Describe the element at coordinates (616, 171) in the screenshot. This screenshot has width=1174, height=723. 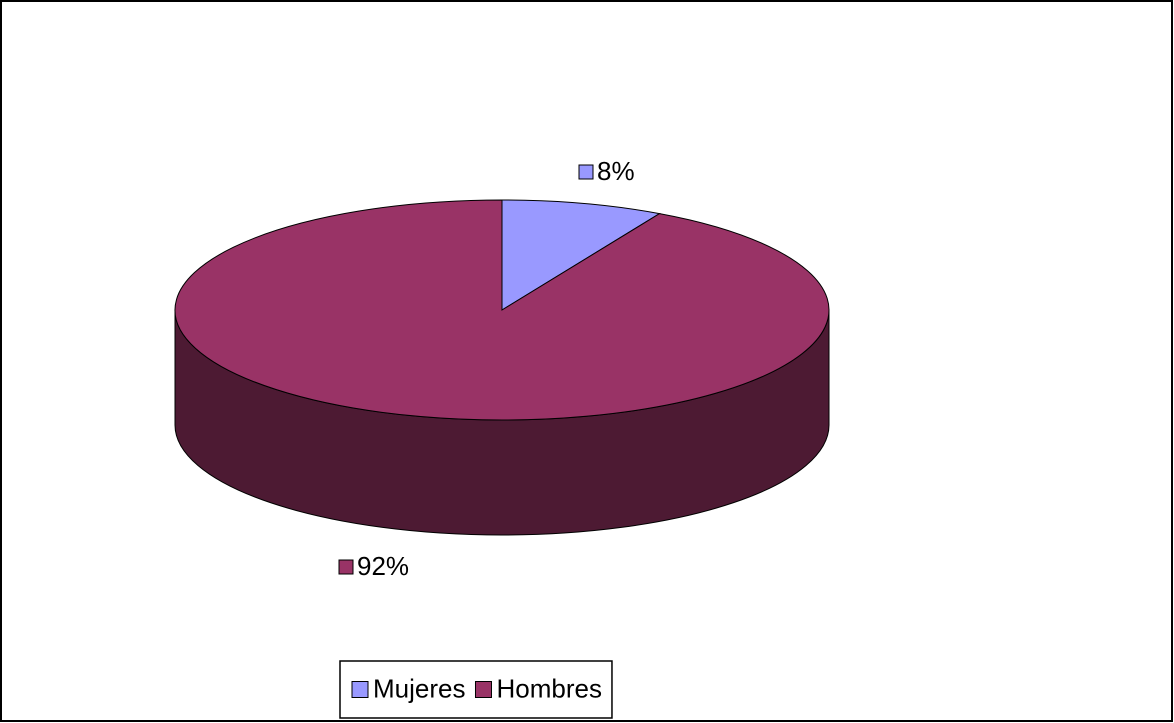
I see `data-label: 8%` at that location.